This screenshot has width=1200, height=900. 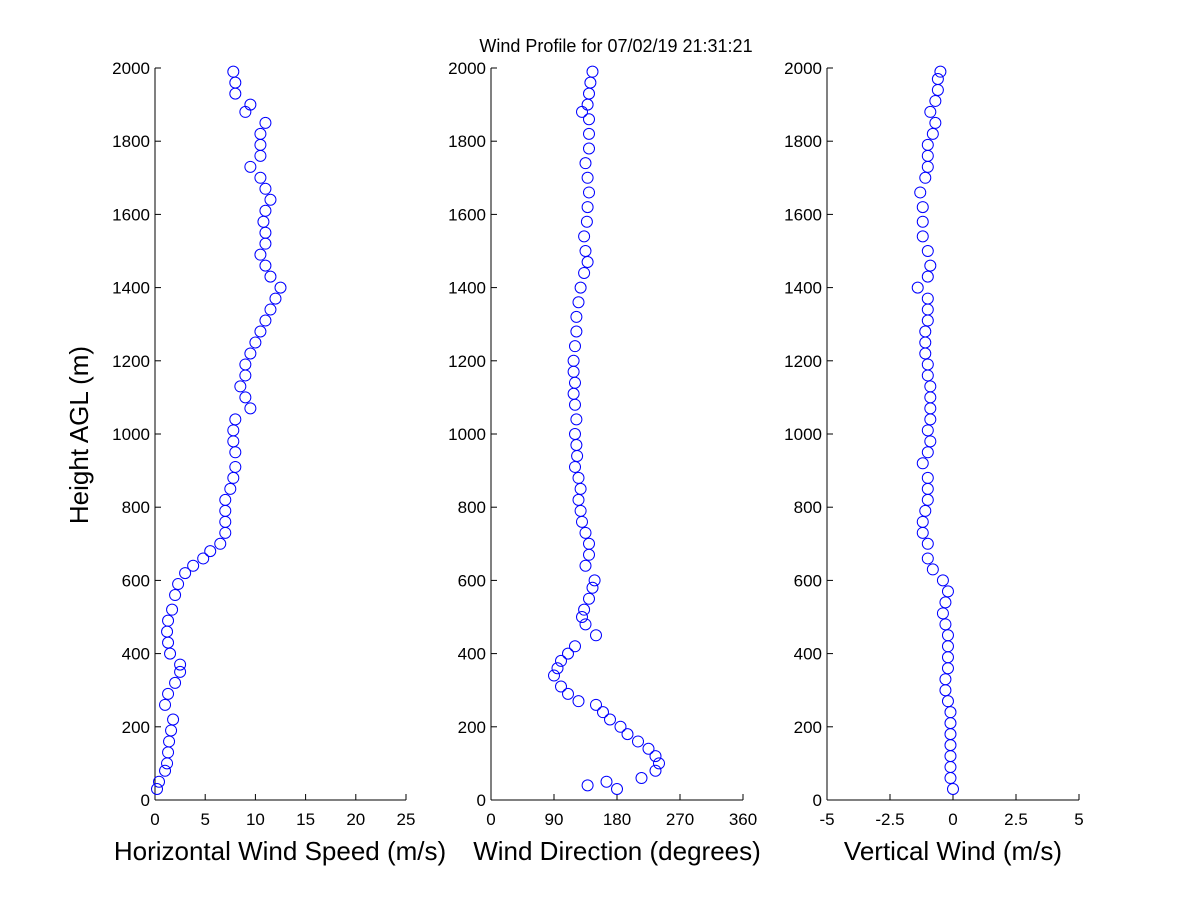 I want to click on chart-title: Wind Profile for 07/02/19 21:31:21, so click(x=615, y=46).